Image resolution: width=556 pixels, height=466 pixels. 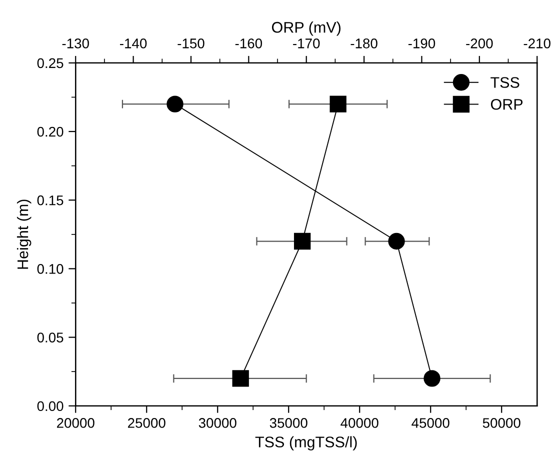 What do you see at coordinates (289, 423) in the screenshot?
I see `x-tick-label: 35000` at bounding box center [289, 423].